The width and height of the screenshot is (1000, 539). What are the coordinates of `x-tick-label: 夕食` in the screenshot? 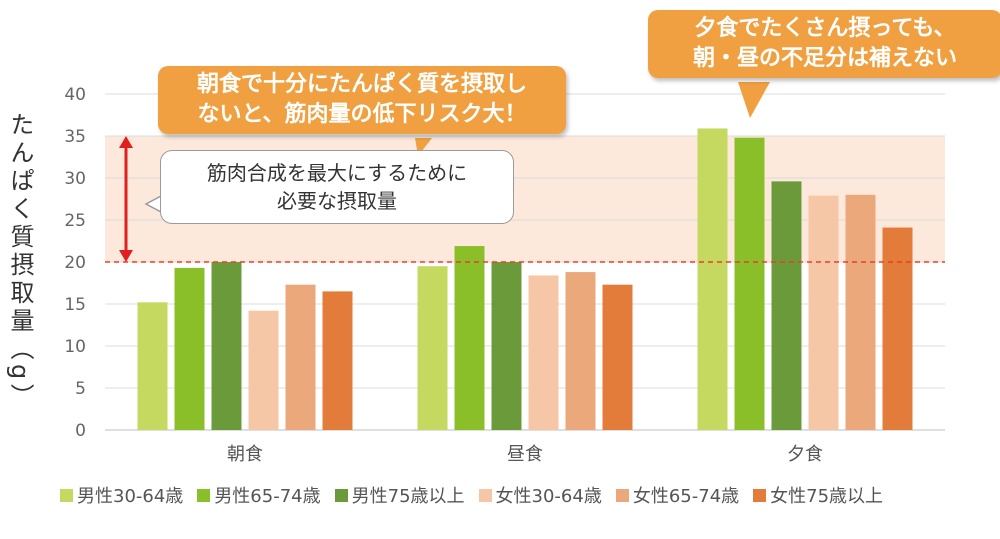 It's located at (805, 454).